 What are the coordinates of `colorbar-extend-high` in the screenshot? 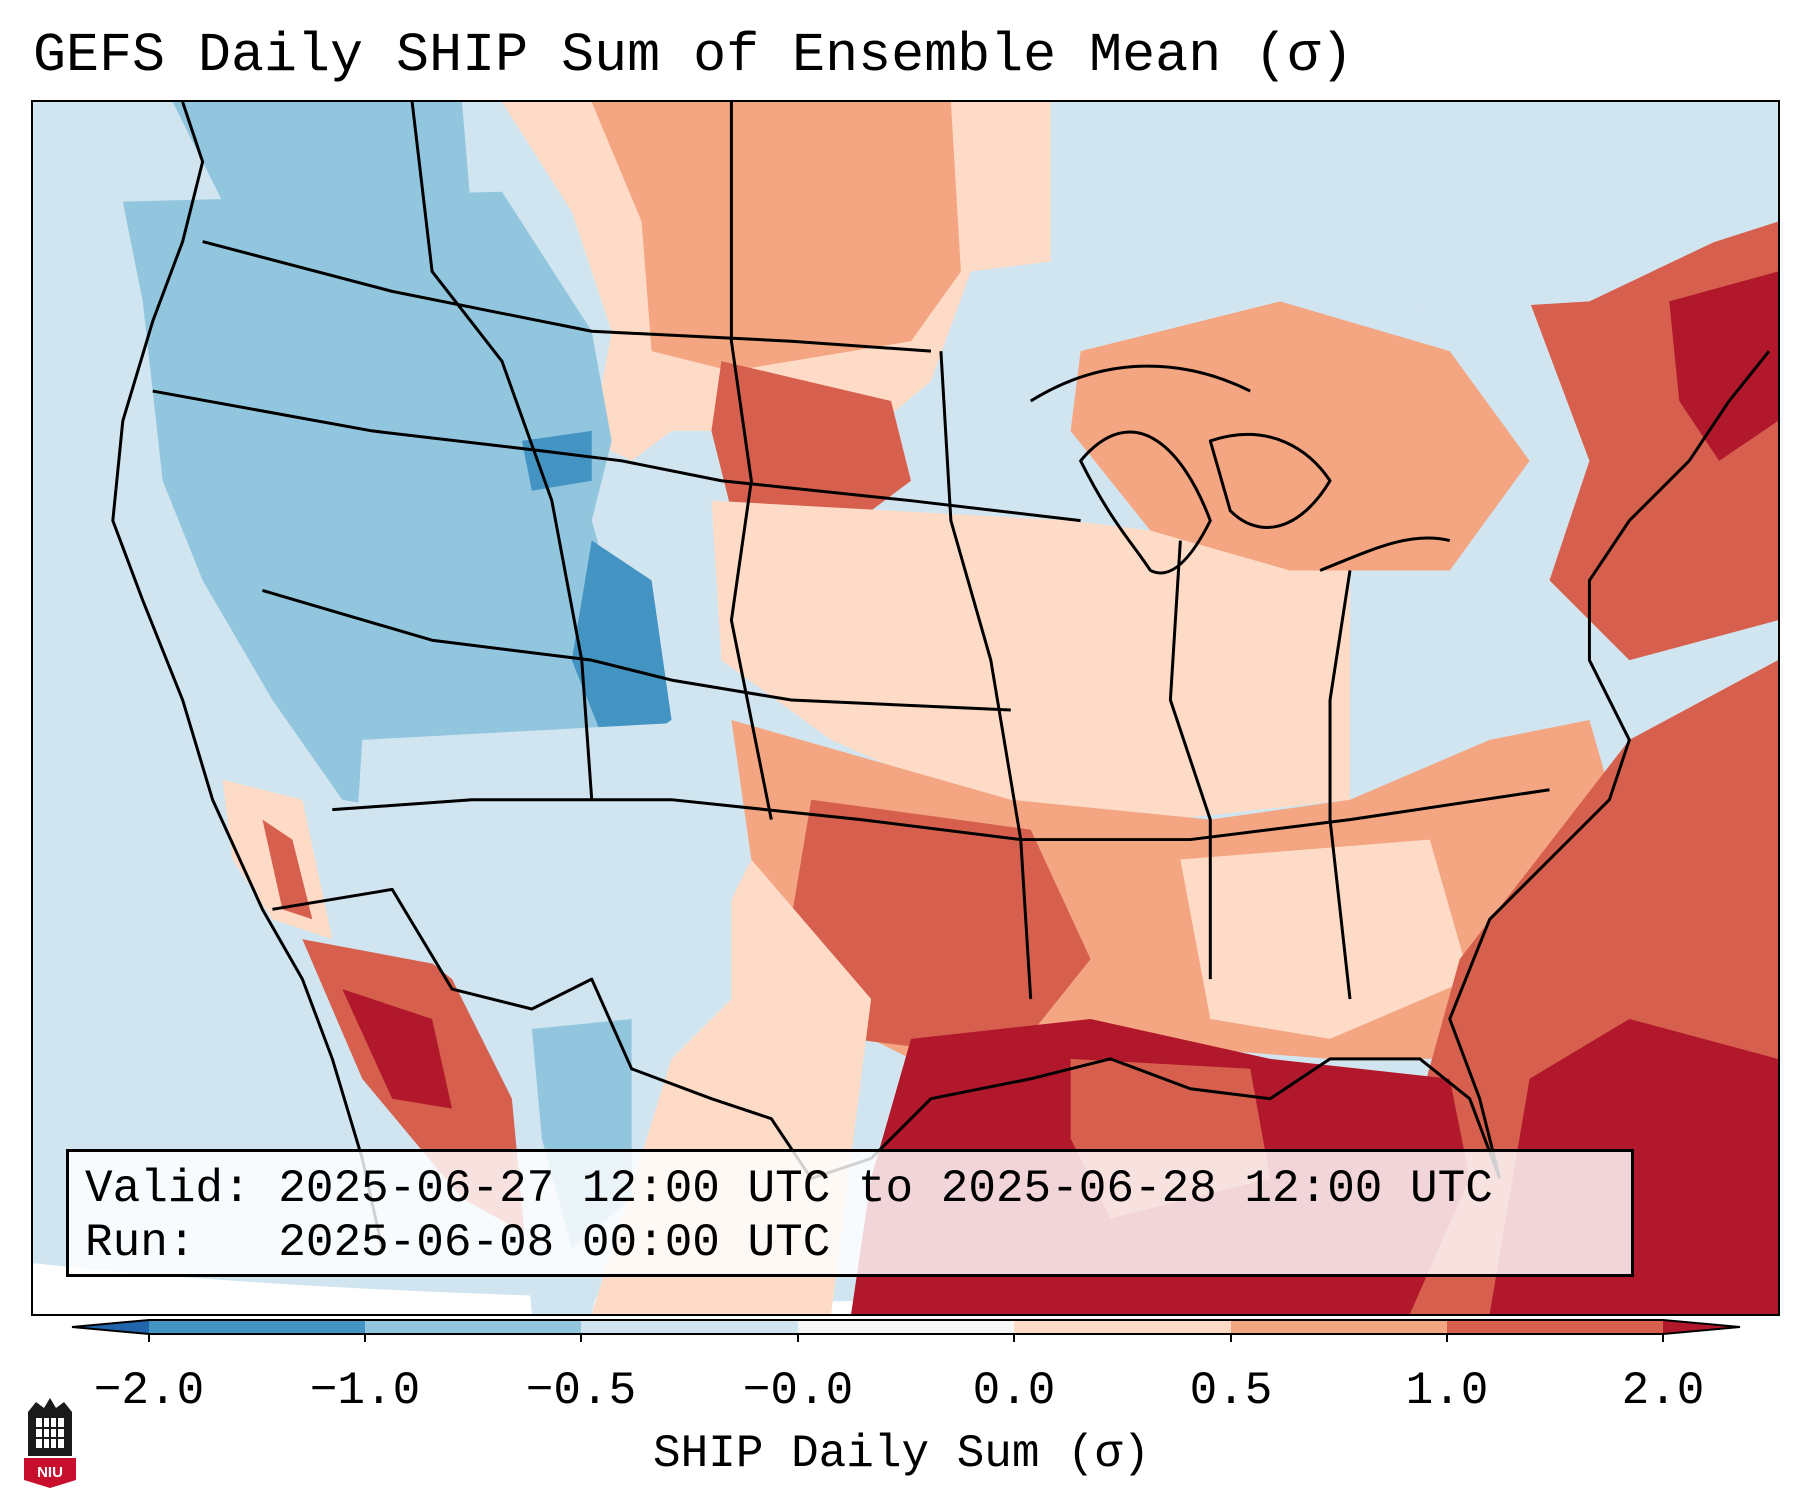 It's located at (1701, 1327).